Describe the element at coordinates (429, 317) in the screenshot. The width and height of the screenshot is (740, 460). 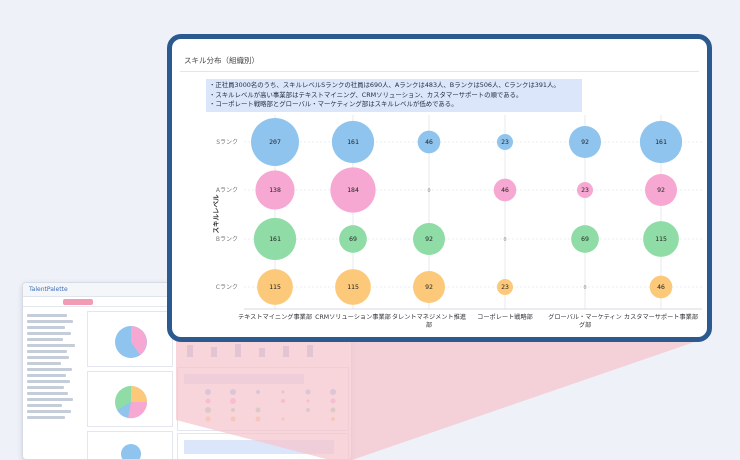
I see `x-tick-label: タレントマネジメント推進` at that location.